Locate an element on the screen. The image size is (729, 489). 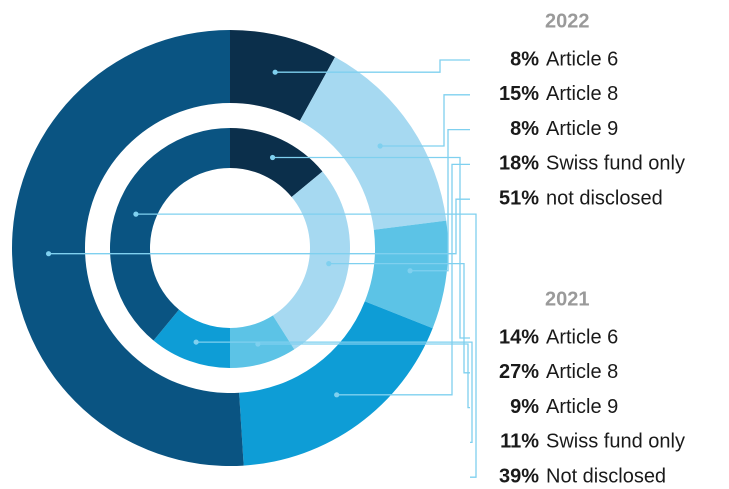
value-label: 39% is located at coordinates (519, 476).